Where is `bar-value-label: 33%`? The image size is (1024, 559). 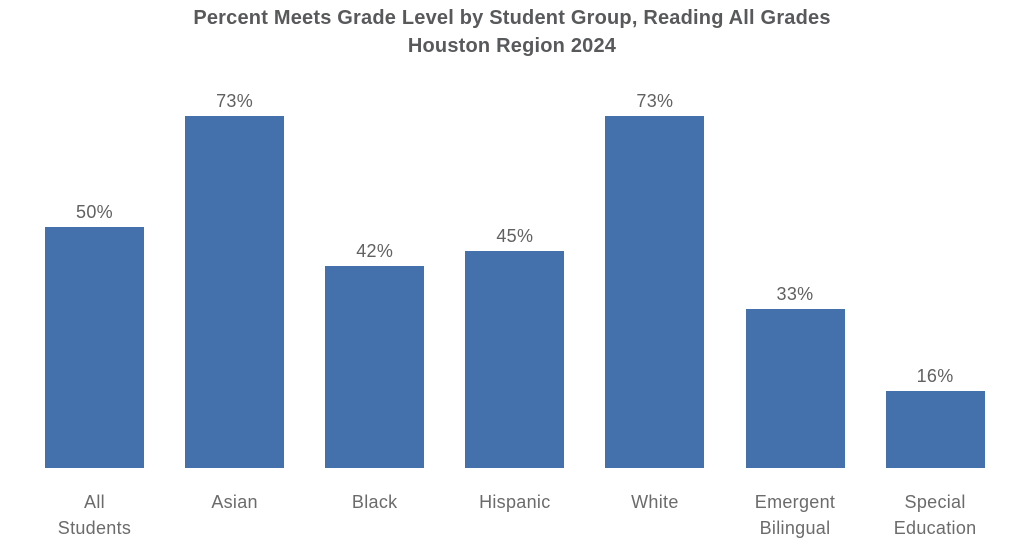 bar-value-label: 33% is located at coordinates (795, 294).